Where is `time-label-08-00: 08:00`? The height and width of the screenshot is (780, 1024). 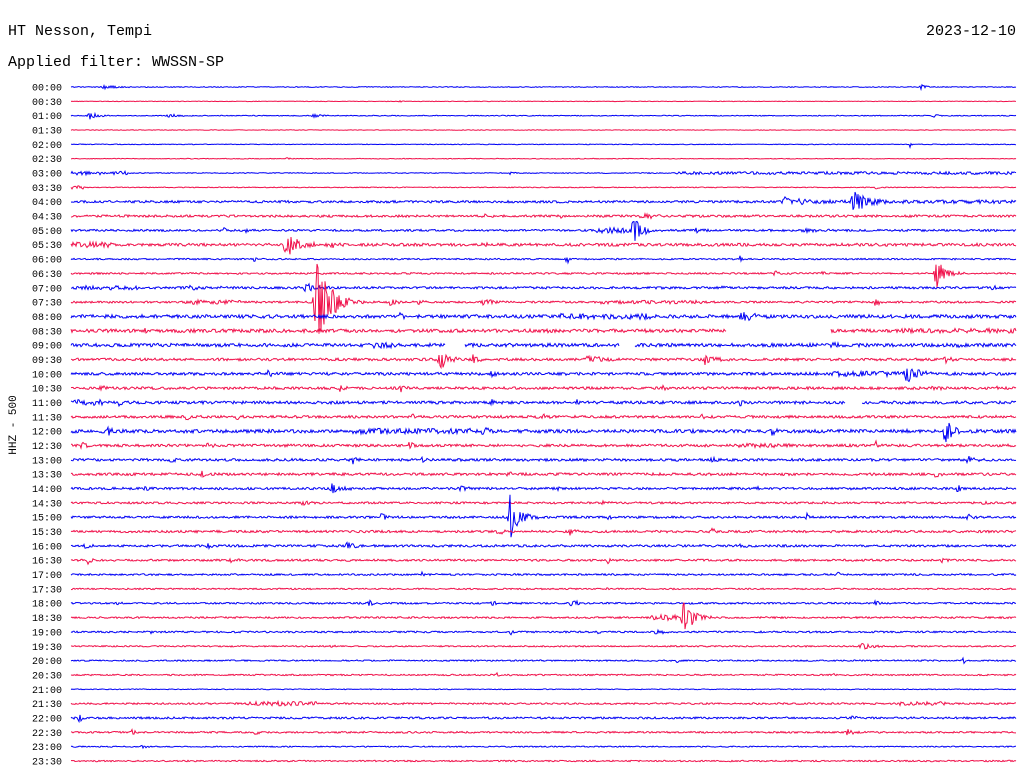 time-label-08-00: 08:00 is located at coordinates (47, 318).